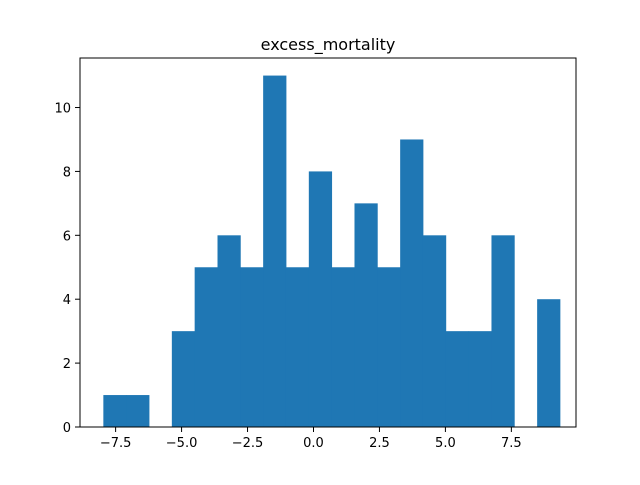  I want to click on x-tick-label: −7.5, so click(116, 443).